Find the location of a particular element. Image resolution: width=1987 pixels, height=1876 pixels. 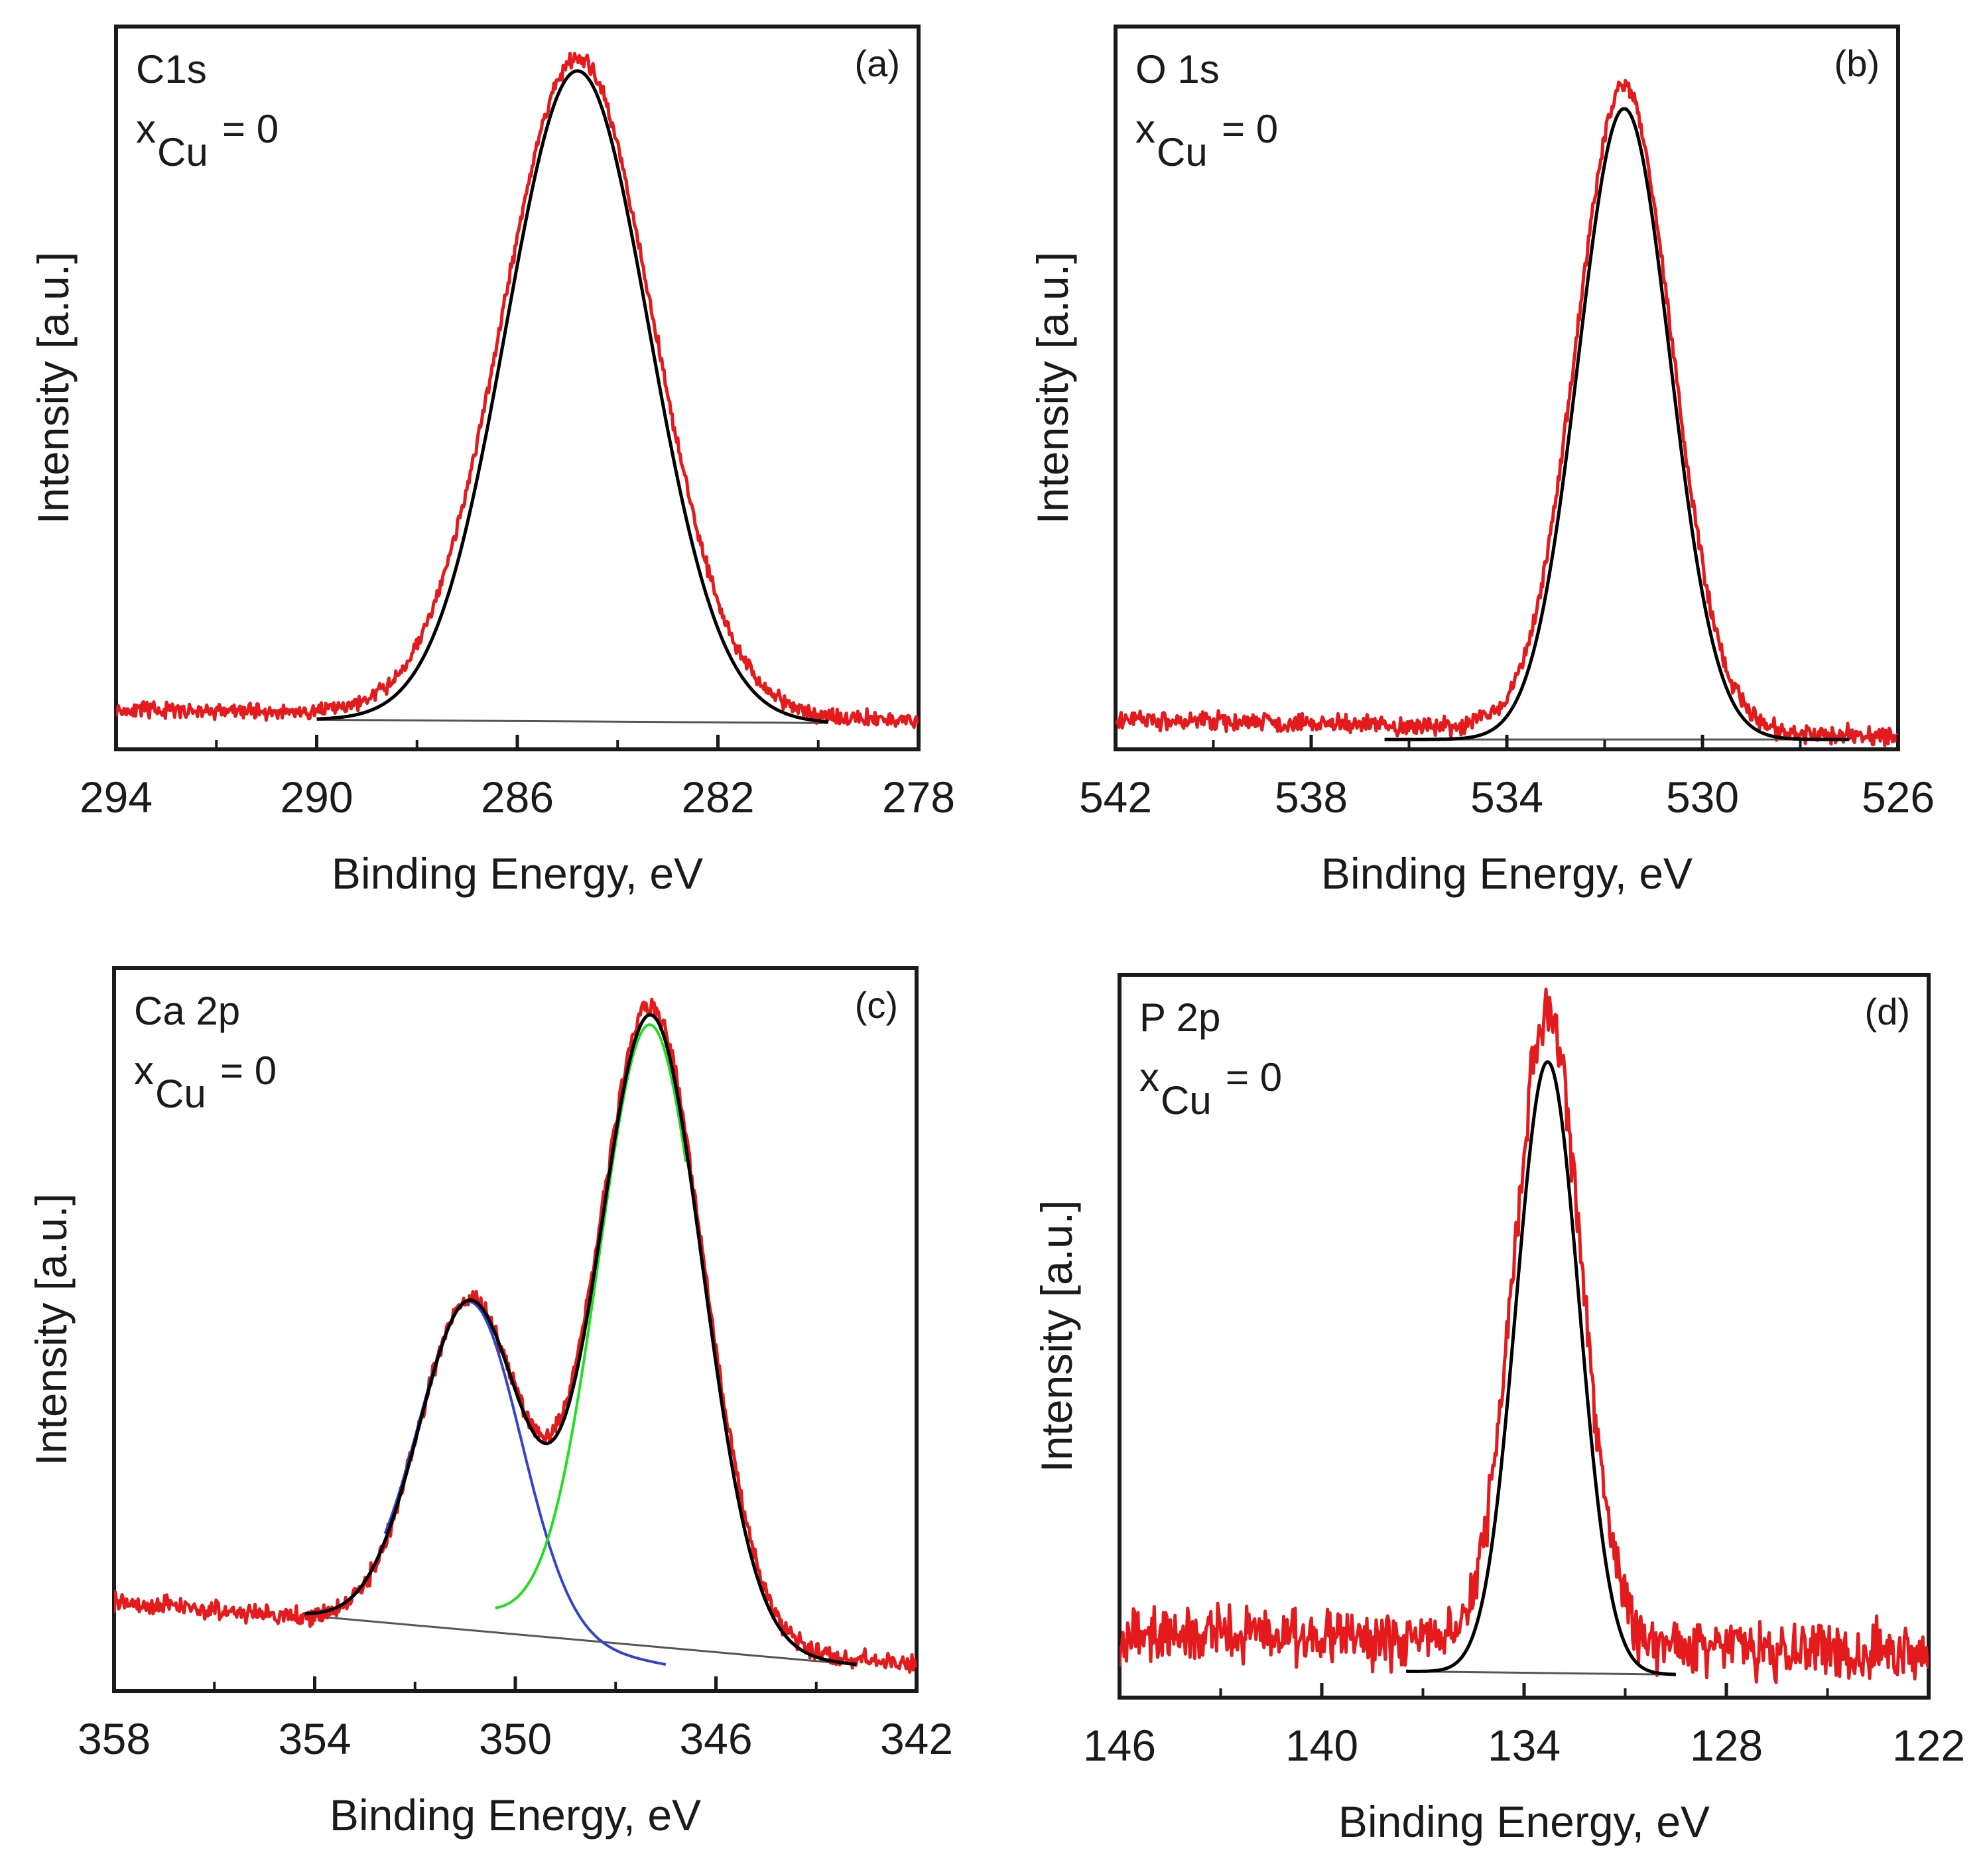

x-tick-label: 282 is located at coordinates (717, 797).